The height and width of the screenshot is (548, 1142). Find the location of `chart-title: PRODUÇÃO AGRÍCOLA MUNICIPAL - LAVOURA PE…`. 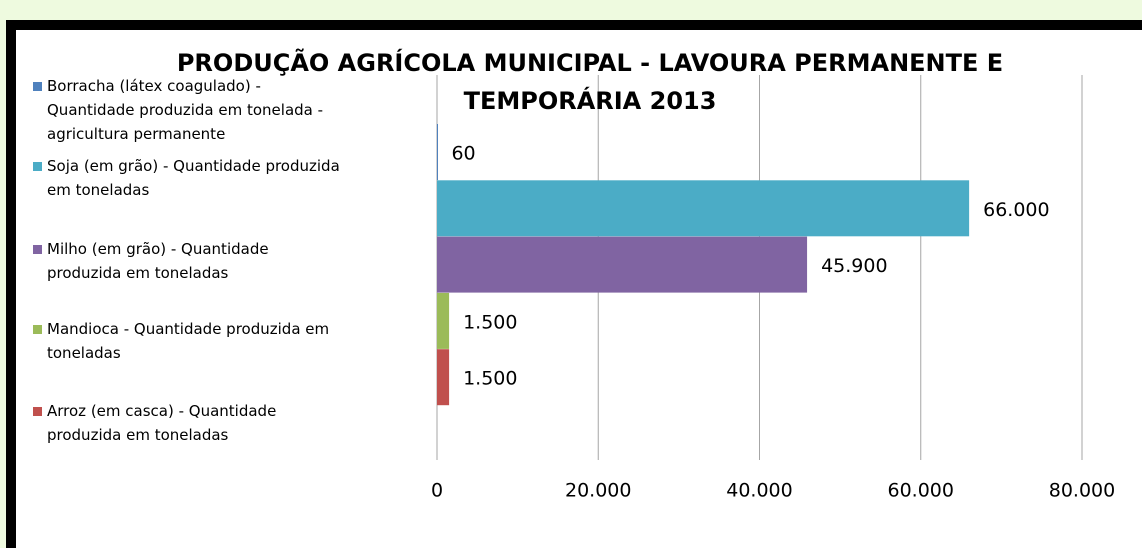

chart-title: PRODUÇÃO AGRÍCOLA MUNICIPAL - LAVOURA PE… is located at coordinates (590, 82).